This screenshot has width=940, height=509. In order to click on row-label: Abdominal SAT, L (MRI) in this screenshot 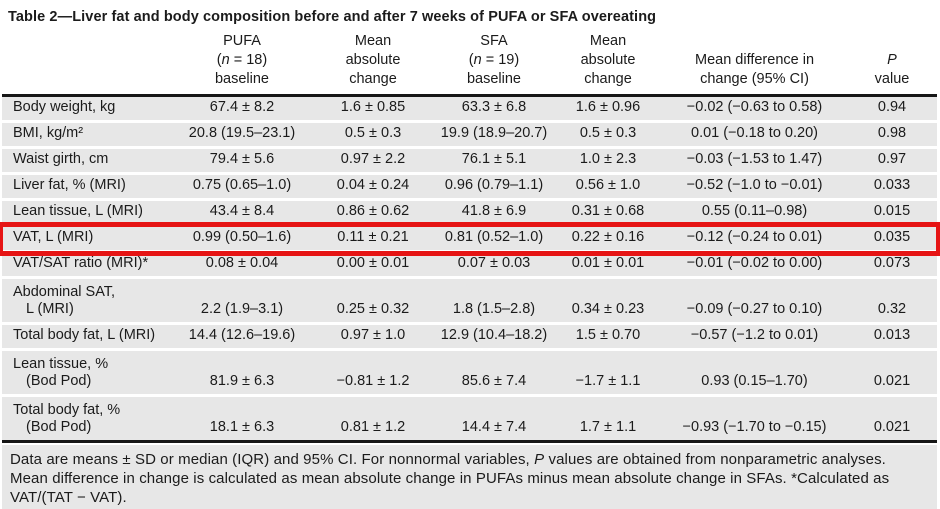, I will do `click(64, 300)`.